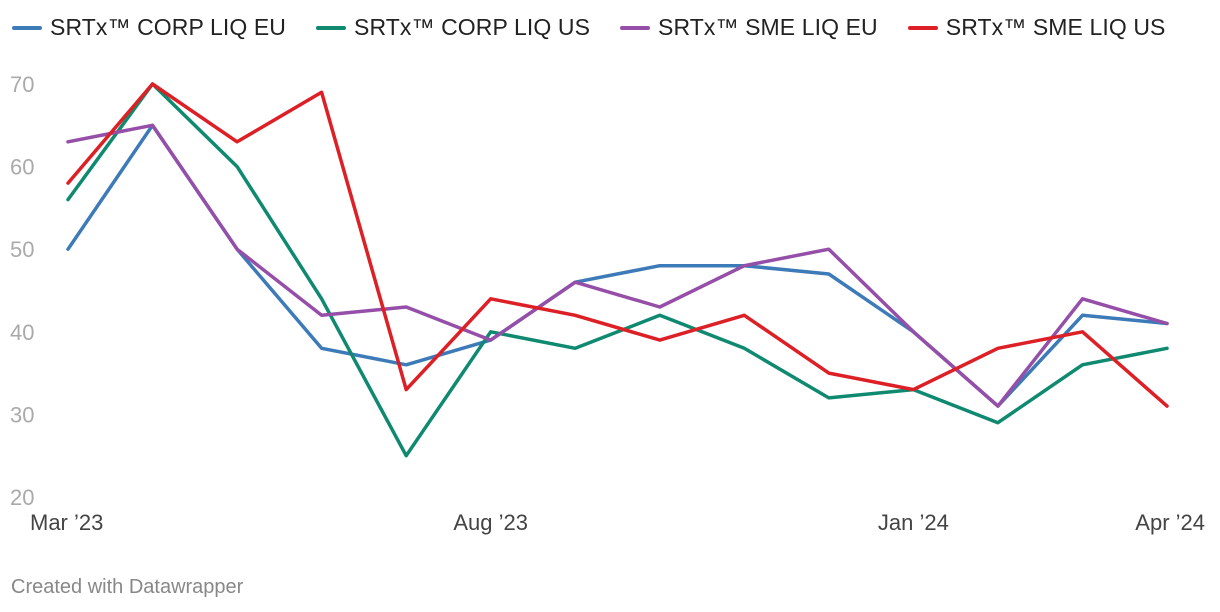 The width and height of the screenshot is (1220, 612). What do you see at coordinates (913, 522) in the screenshot?
I see `x-tick-label: Jan ’24` at bounding box center [913, 522].